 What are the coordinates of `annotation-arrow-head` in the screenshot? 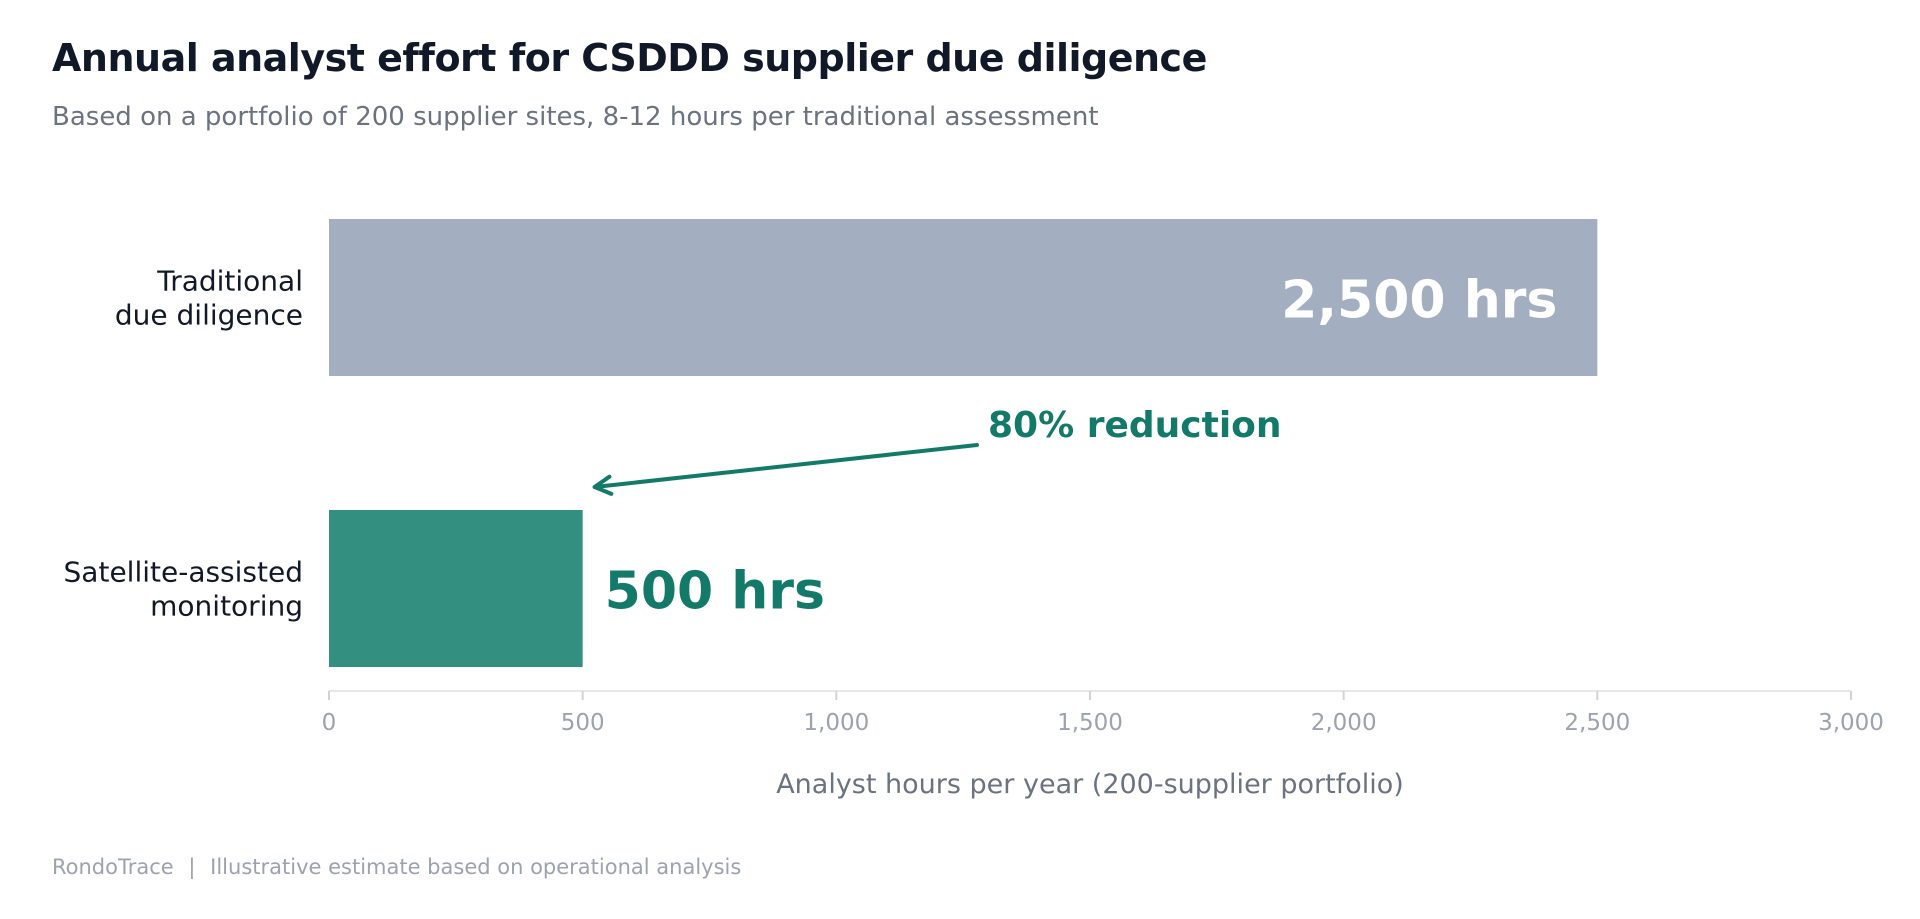 It's located at (603, 485).